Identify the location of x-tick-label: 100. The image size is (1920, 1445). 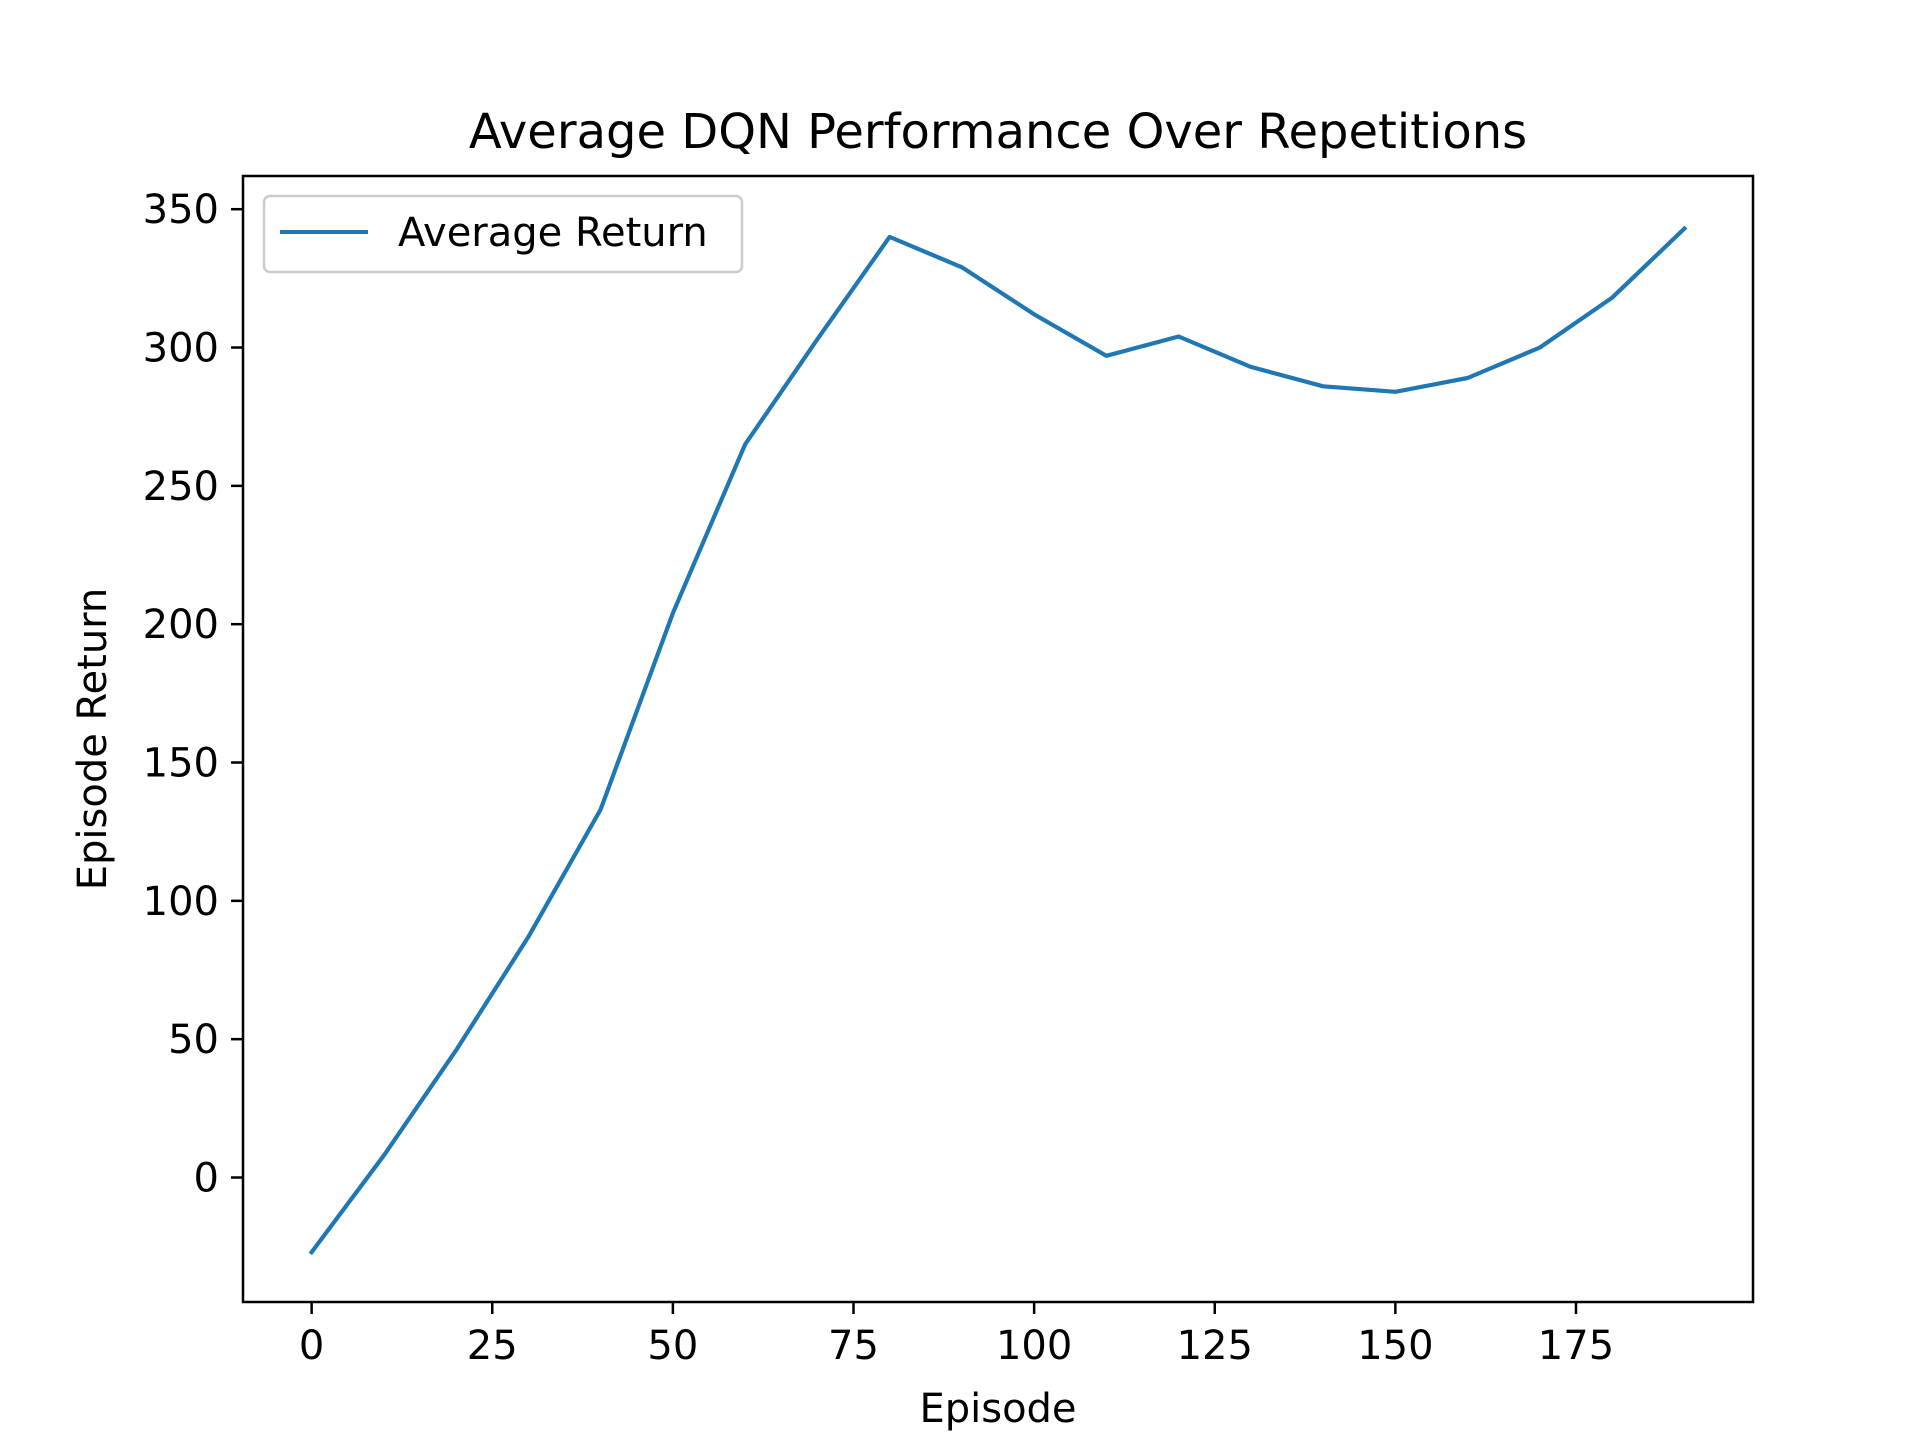
(1034, 1346).